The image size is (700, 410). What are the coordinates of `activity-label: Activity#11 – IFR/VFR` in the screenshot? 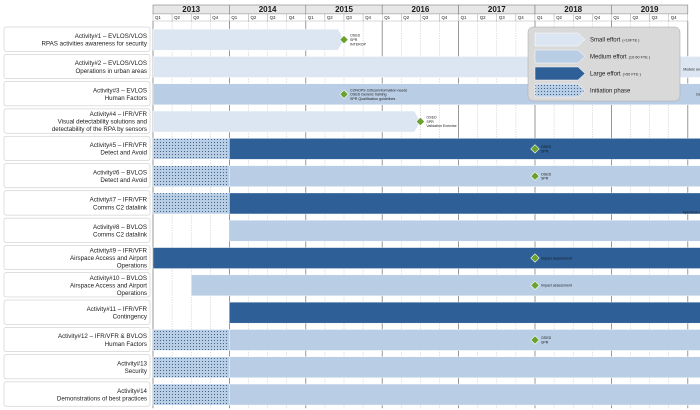 It's located at (117, 309).